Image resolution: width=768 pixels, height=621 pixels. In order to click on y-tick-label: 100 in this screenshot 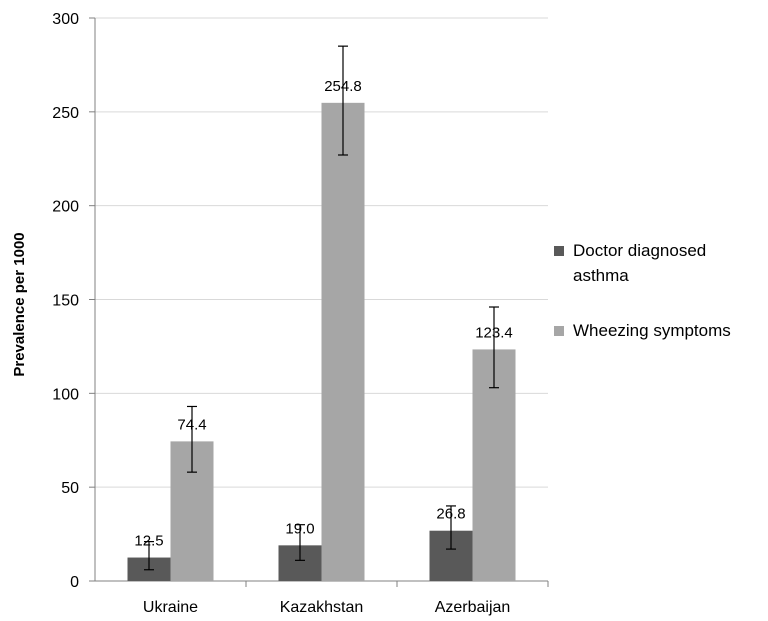, I will do `click(65, 394)`.